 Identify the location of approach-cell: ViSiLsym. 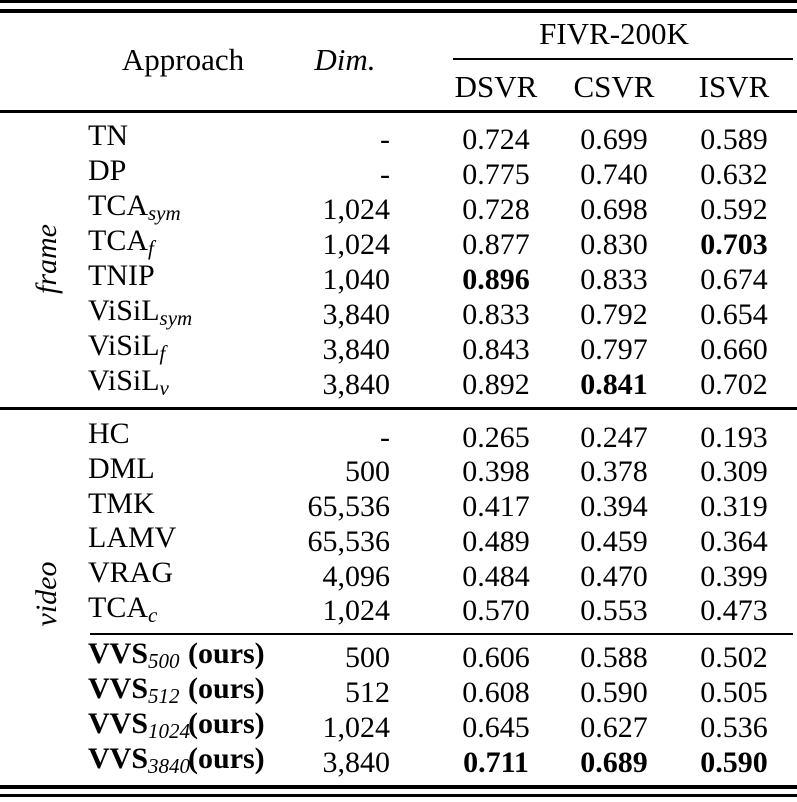
(183, 314).